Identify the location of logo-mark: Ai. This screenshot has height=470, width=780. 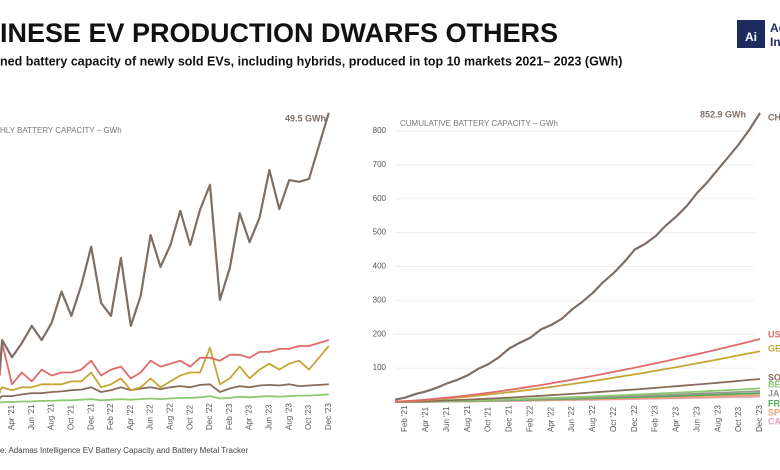
(751, 37).